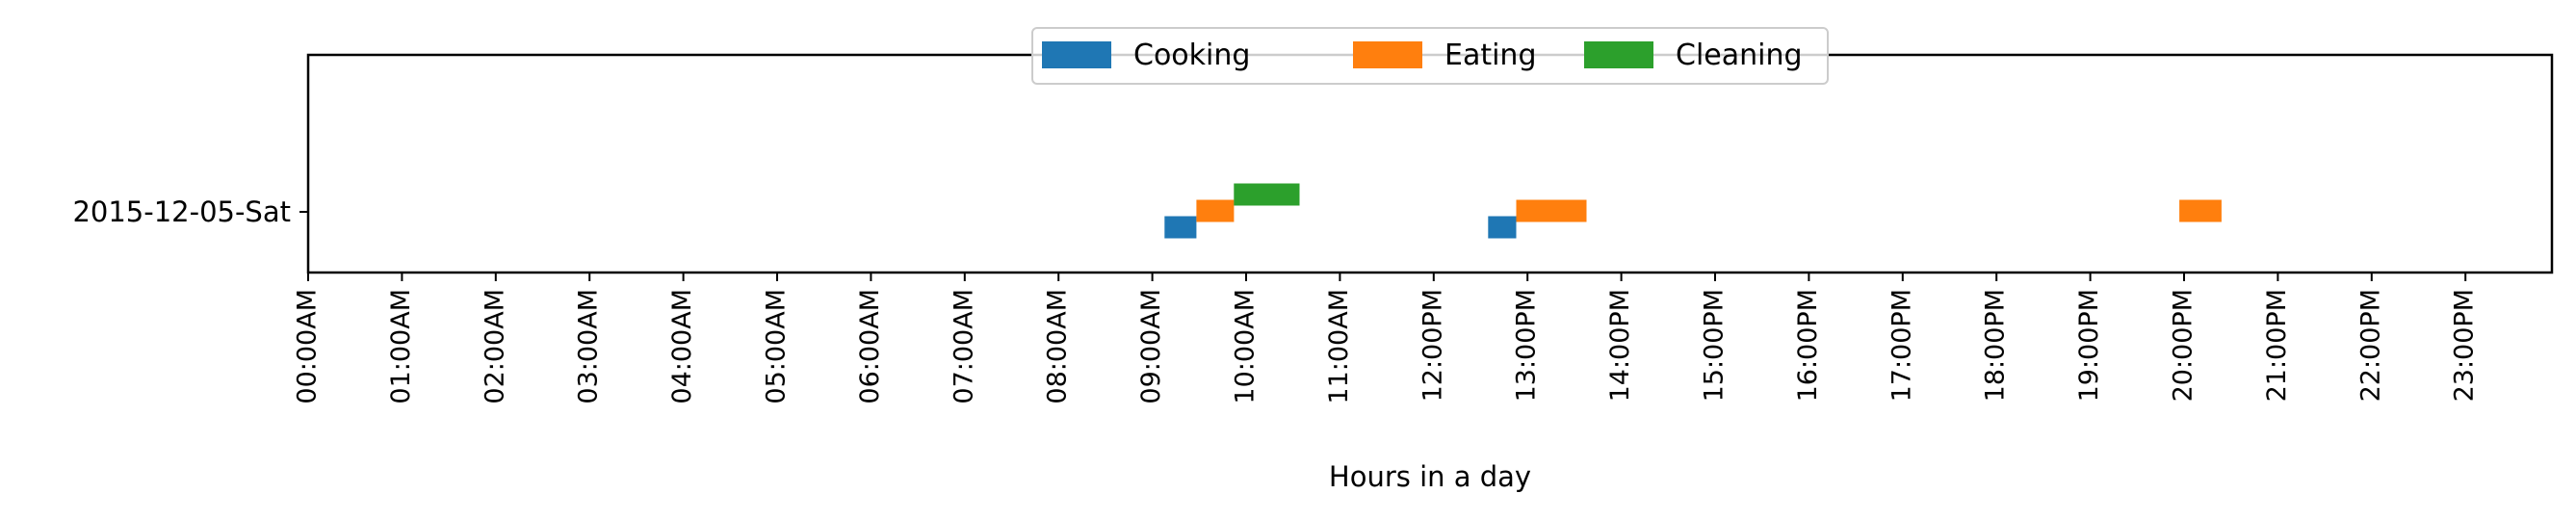 This screenshot has height=520, width=2576. What do you see at coordinates (1387, 55) in the screenshot?
I see `legend-swatch-eating` at bounding box center [1387, 55].